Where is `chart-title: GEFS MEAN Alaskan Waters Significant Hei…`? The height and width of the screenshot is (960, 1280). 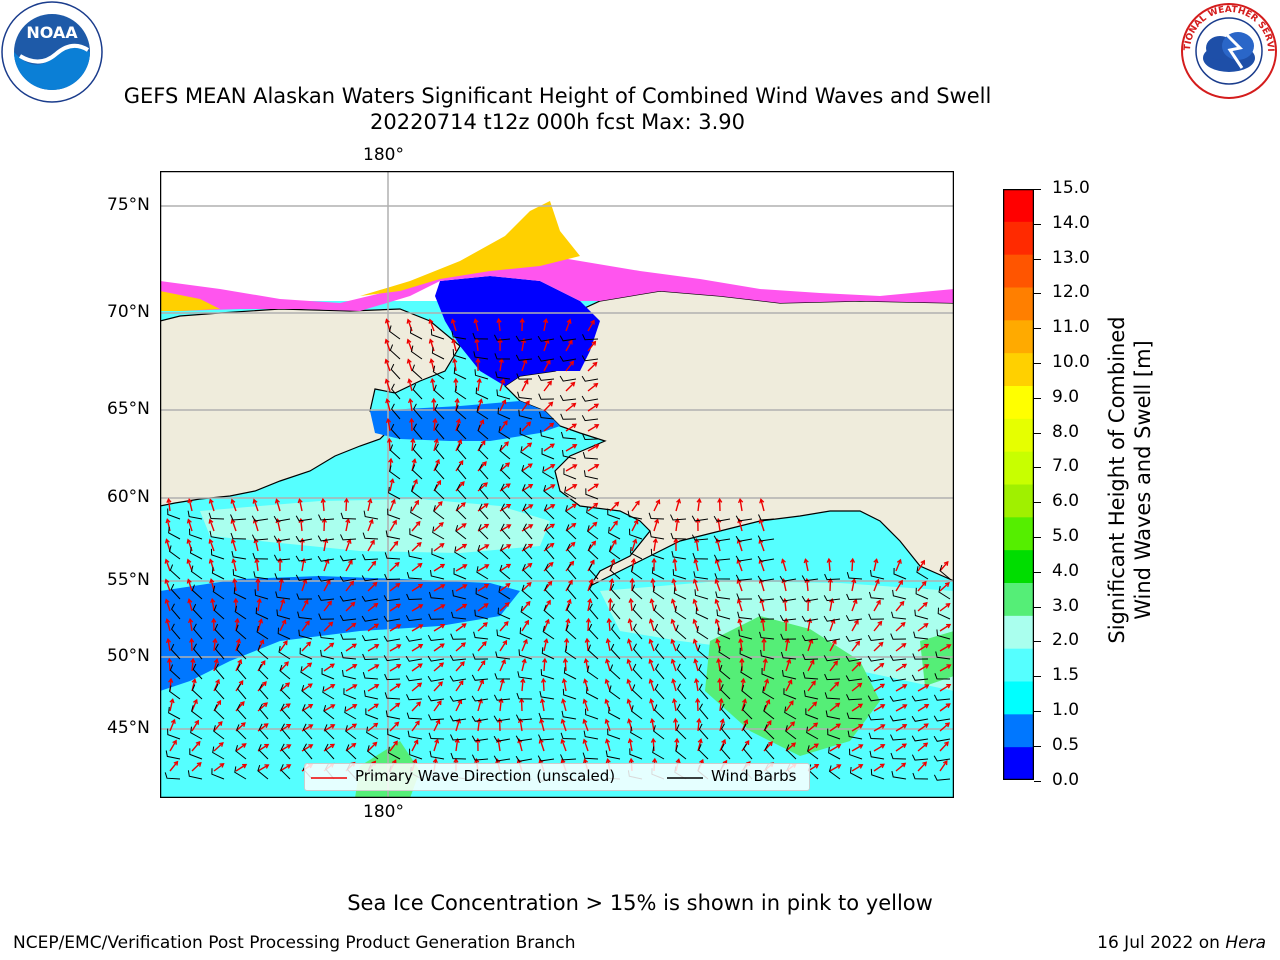
chart-title: GEFS MEAN Alaskan Waters Significant Hei… is located at coordinates (557, 96).